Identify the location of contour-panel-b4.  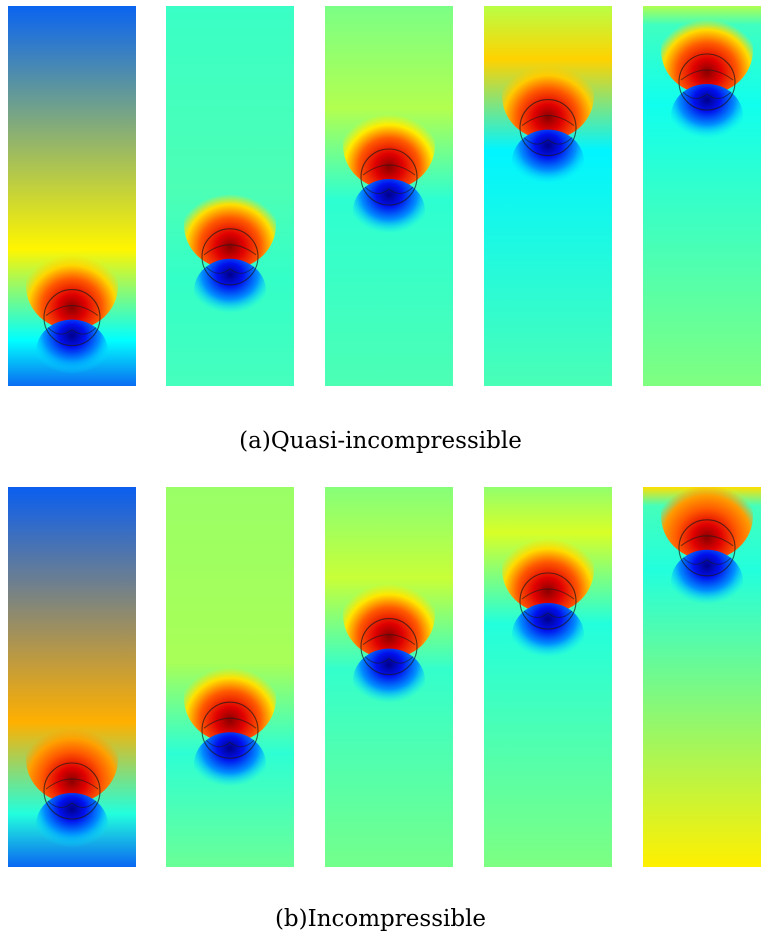
(548, 677).